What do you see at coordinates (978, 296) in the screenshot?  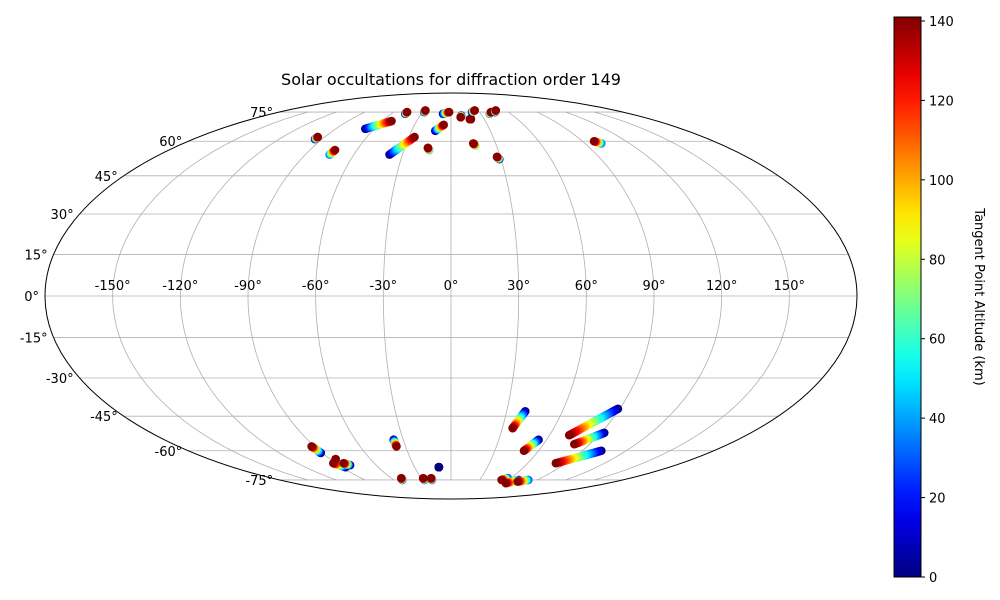 I see `colorbar-label: Tangent Point Altitude (km)` at bounding box center [978, 296].